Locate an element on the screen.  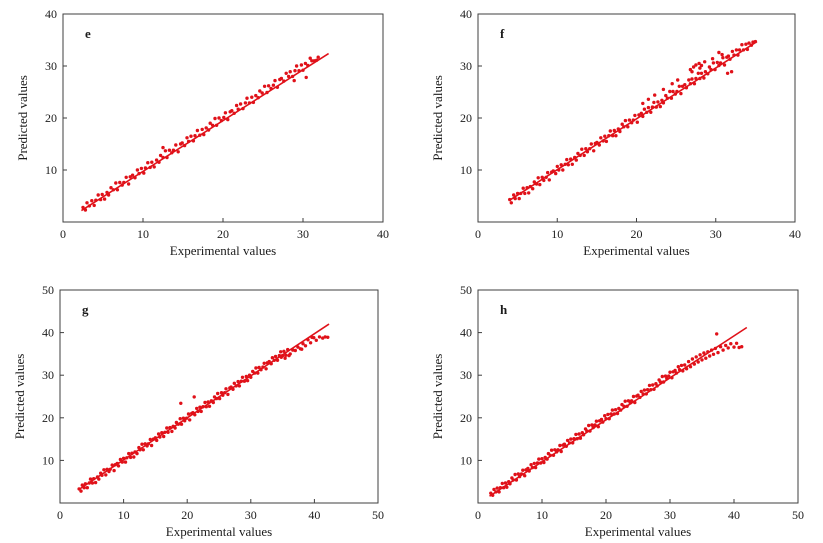
panel-letter: f is located at coordinates (502, 33).